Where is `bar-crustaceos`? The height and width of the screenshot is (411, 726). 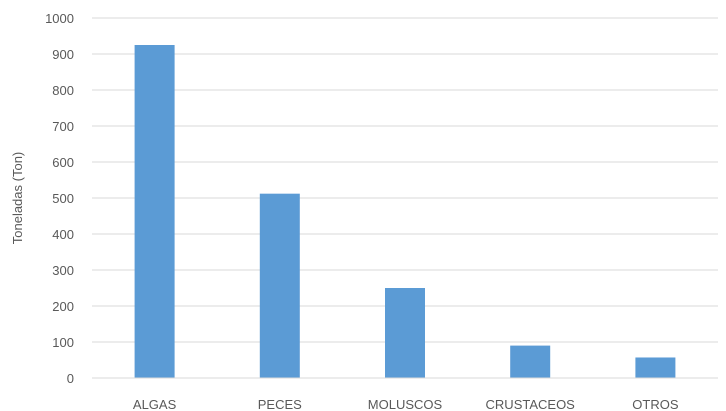
bar-crustaceos is located at coordinates (530, 361).